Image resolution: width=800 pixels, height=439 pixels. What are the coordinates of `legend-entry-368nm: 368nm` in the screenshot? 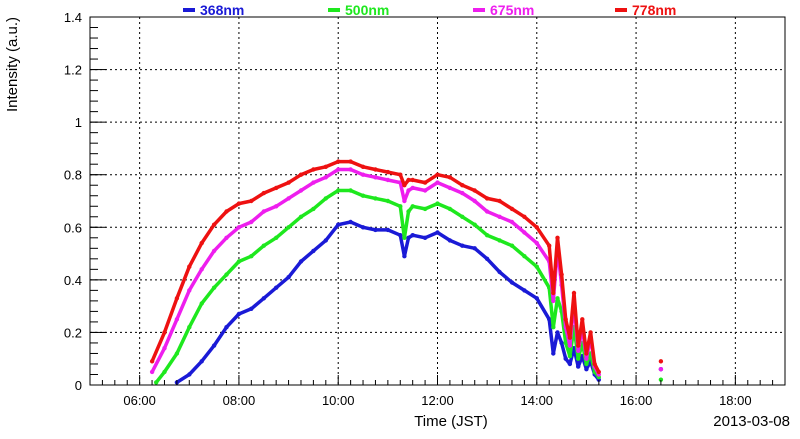 It's located at (213, 10).